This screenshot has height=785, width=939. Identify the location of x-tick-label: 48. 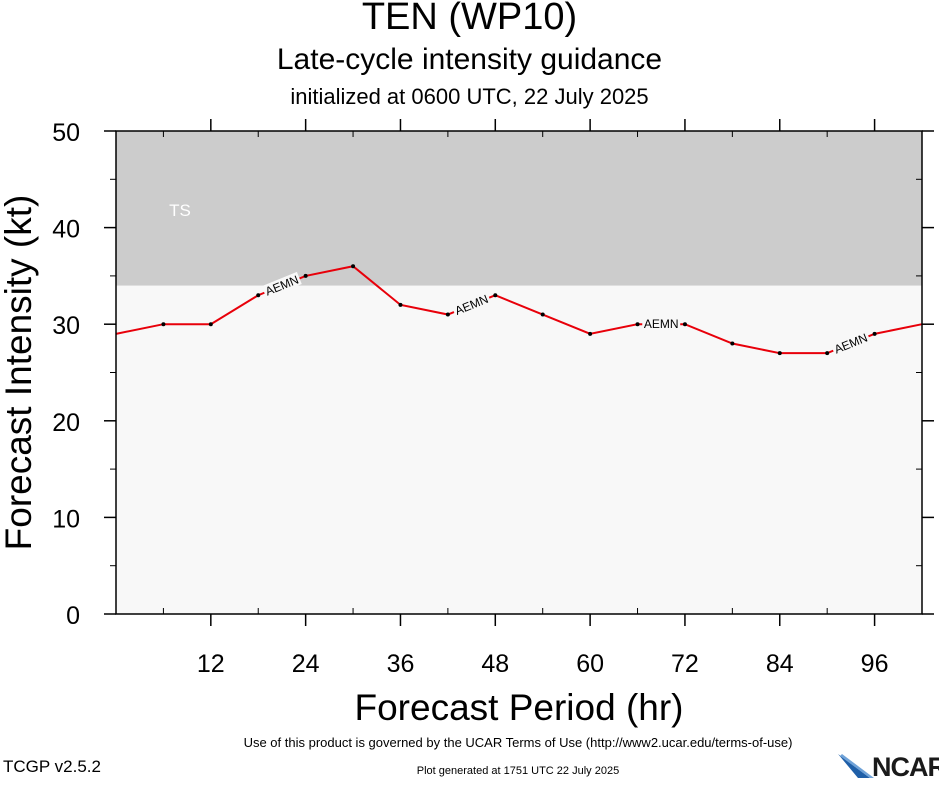
(495, 664).